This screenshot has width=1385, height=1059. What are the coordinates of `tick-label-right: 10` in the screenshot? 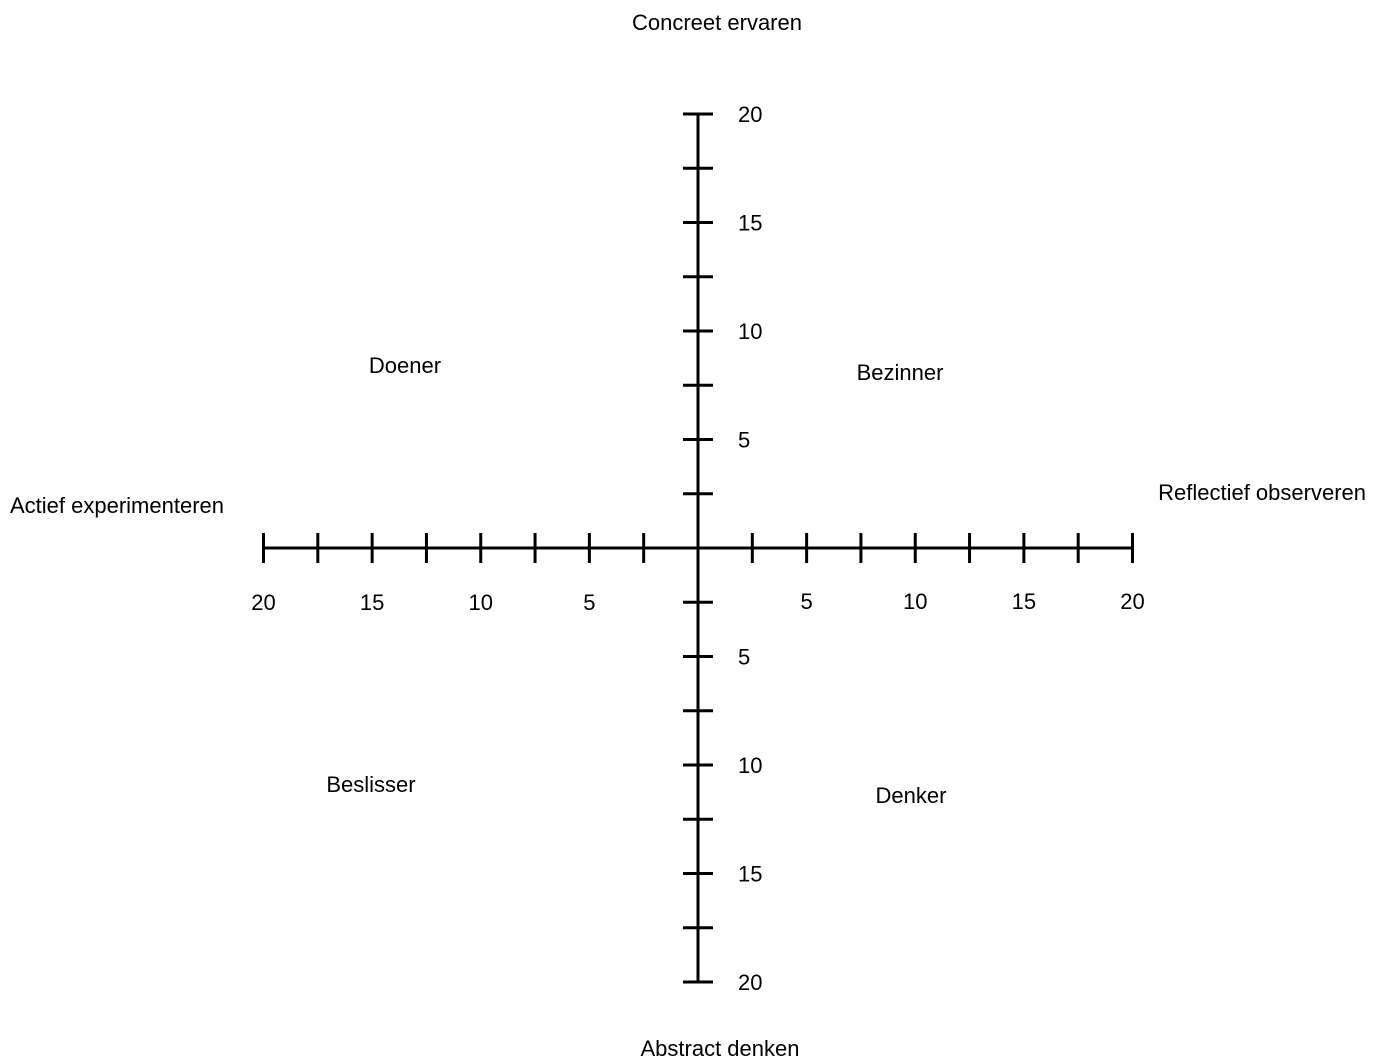 It's located at (915, 601).